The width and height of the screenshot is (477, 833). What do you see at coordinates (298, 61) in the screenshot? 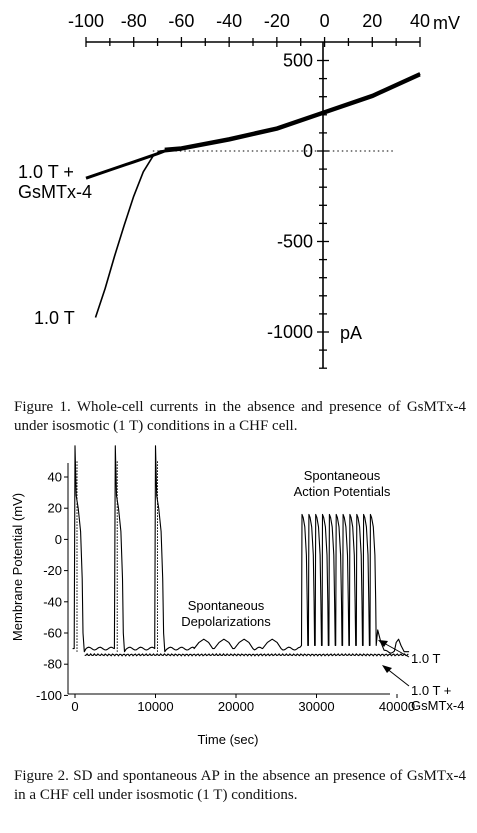
I see `figure-1-y-tick-label: 500` at bounding box center [298, 61].